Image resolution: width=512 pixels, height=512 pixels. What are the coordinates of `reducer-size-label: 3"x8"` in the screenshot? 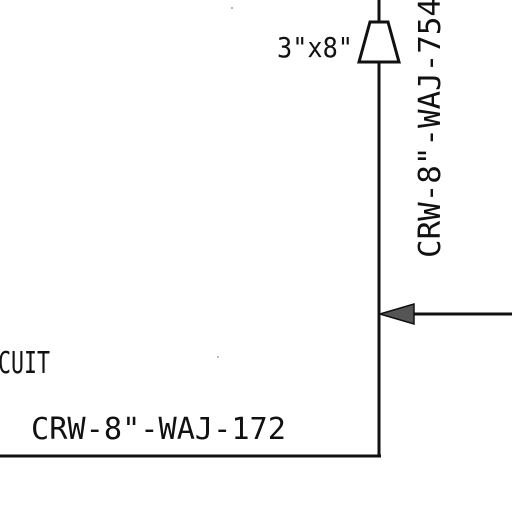 It's located at (315, 47).